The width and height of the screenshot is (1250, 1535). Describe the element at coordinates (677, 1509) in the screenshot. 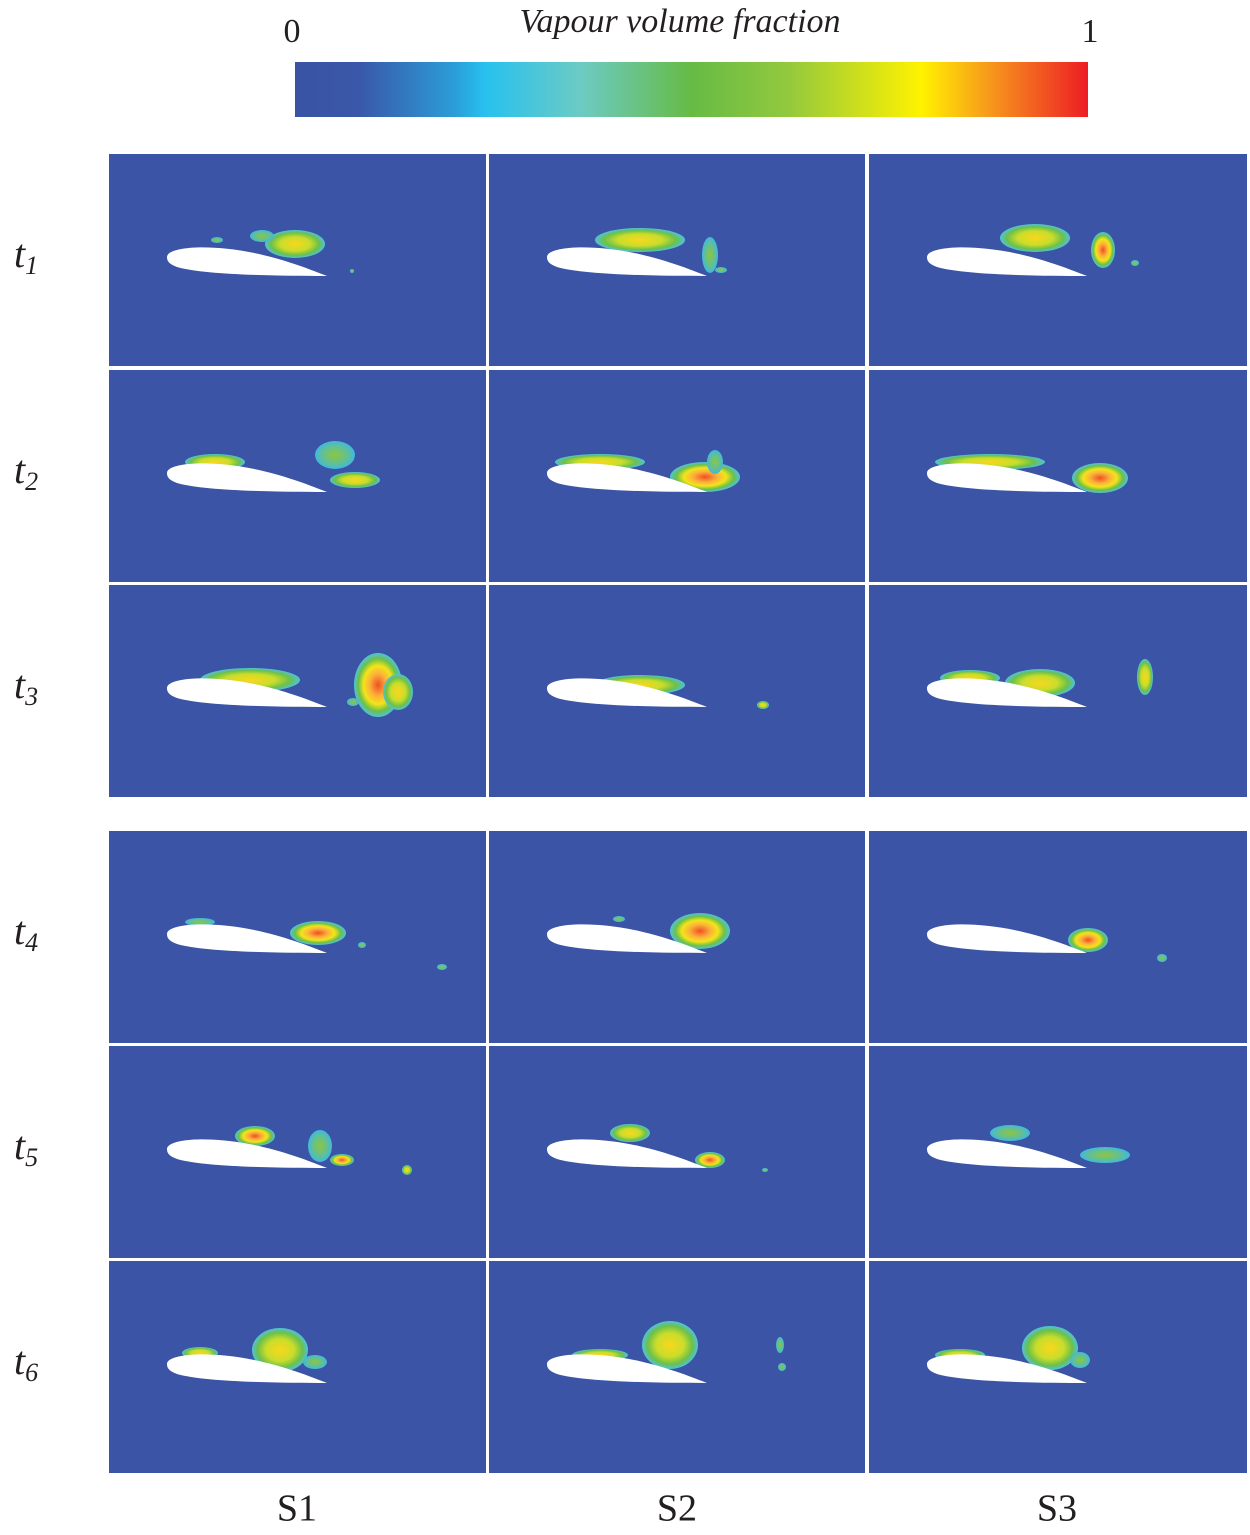

I see `column-label: S2` at that location.